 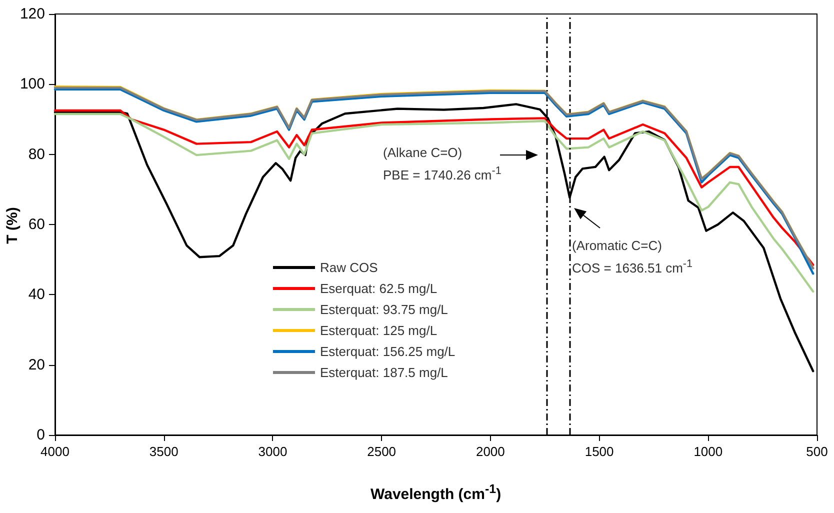 What do you see at coordinates (163, 451) in the screenshot?
I see `x-tick-label: 3500` at bounding box center [163, 451].